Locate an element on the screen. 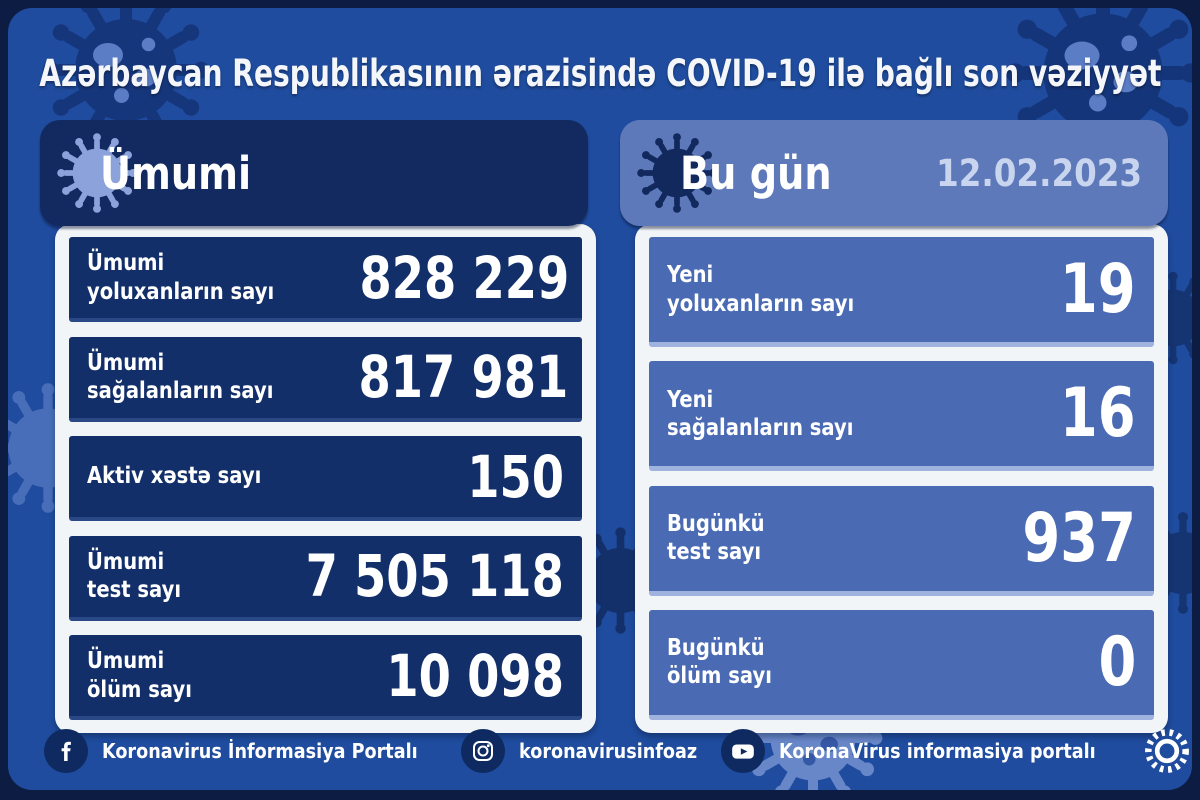 The image size is (1200, 800). stat-value: 10 098 is located at coordinates (475, 675).